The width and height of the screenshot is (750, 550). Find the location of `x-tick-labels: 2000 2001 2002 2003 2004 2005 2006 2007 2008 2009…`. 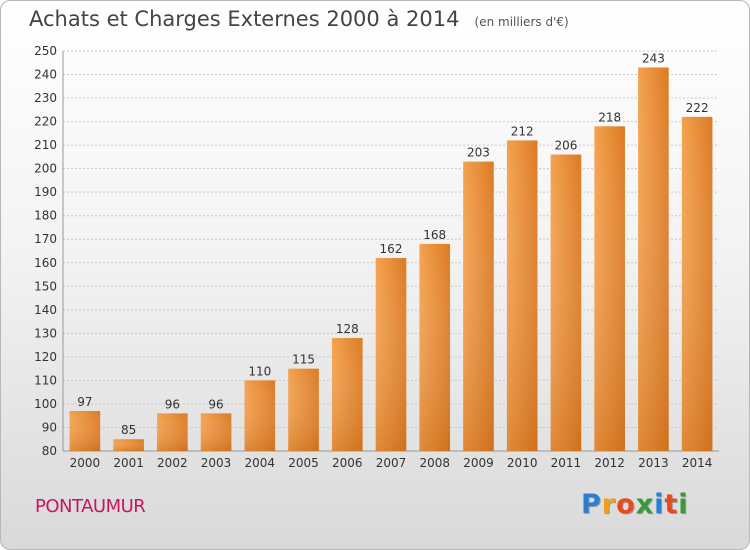

x-tick-labels: 2000 2001 2002 2003 2004 2005 2006 2007 2008 2009… is located at coordinates (391, 463).